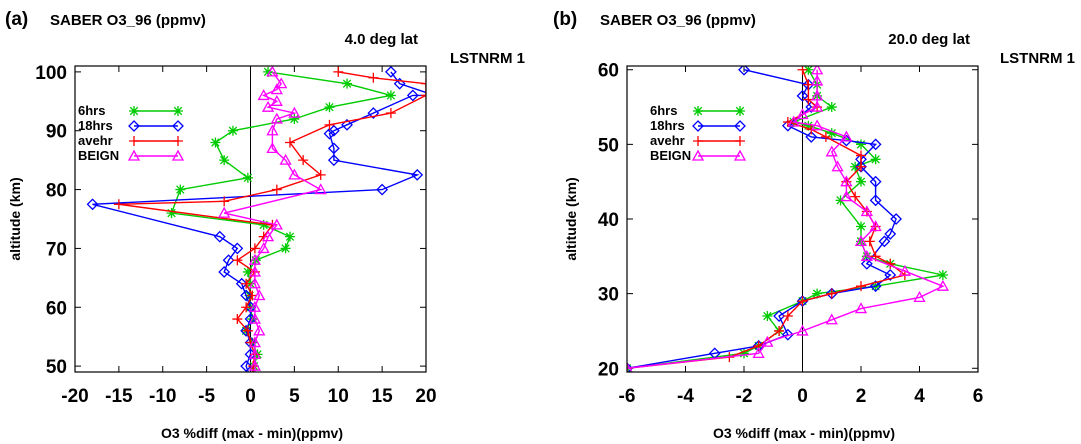 The width and height of the screenshot is (1081, 444). I want to click on y-axis-label: altitude (km), so click(571, 218).